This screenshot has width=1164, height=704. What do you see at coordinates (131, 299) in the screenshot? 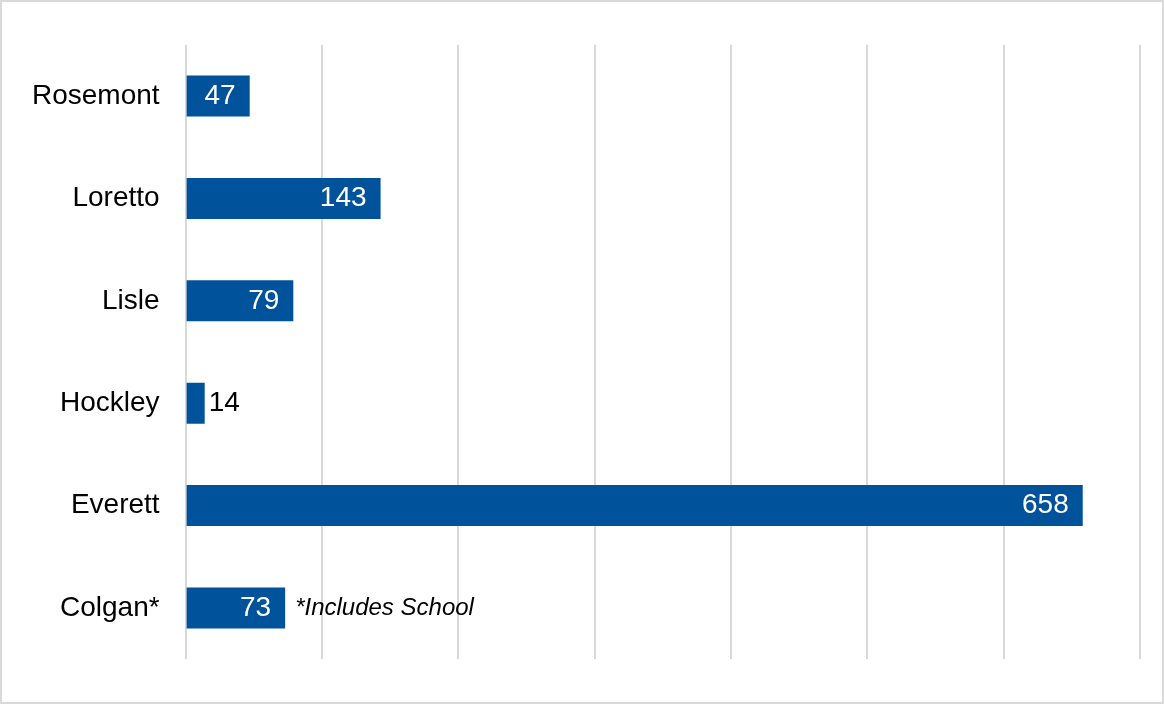
I see `y-tick-label: Lisle` at bounding box center [131, 299].